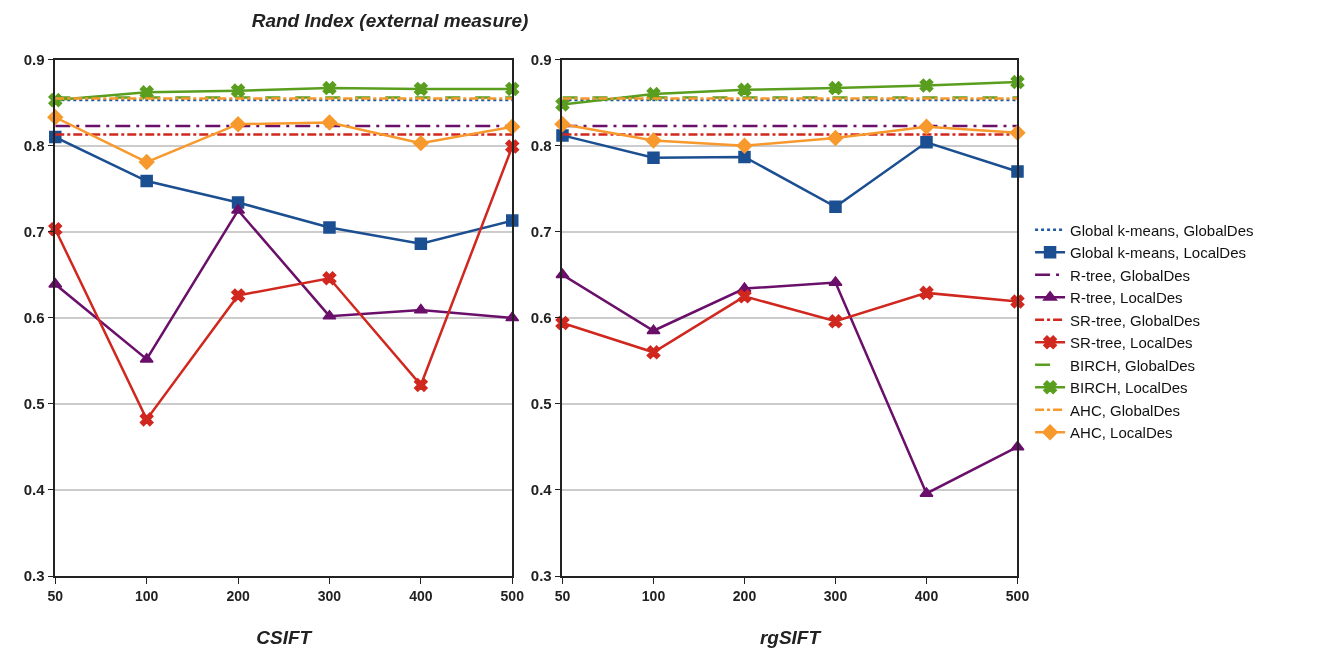 The image size is (1322, 661). What do you see at coordinates (1162, 230) in the screenshot?
I see `legend-label: Global k-means, GlobalDes` at bounding box center [1162, 230].